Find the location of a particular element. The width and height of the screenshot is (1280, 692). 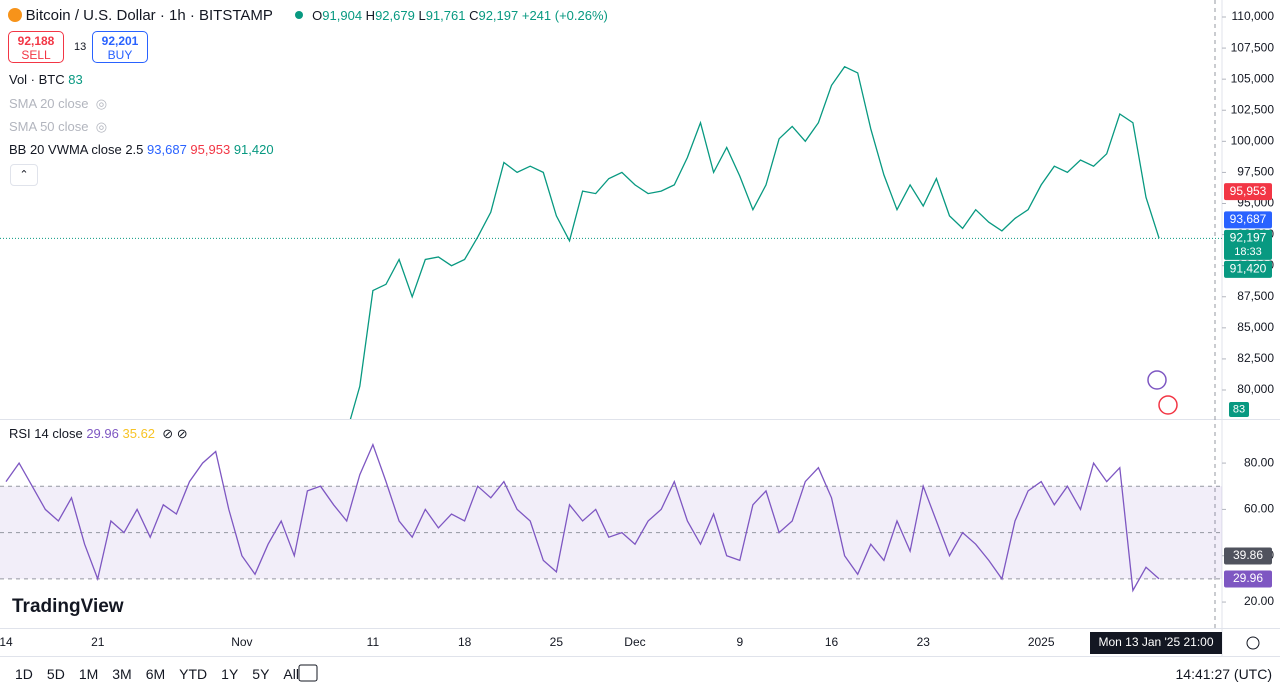

buy-price: 92,201 is located at coordinates (120, 41).